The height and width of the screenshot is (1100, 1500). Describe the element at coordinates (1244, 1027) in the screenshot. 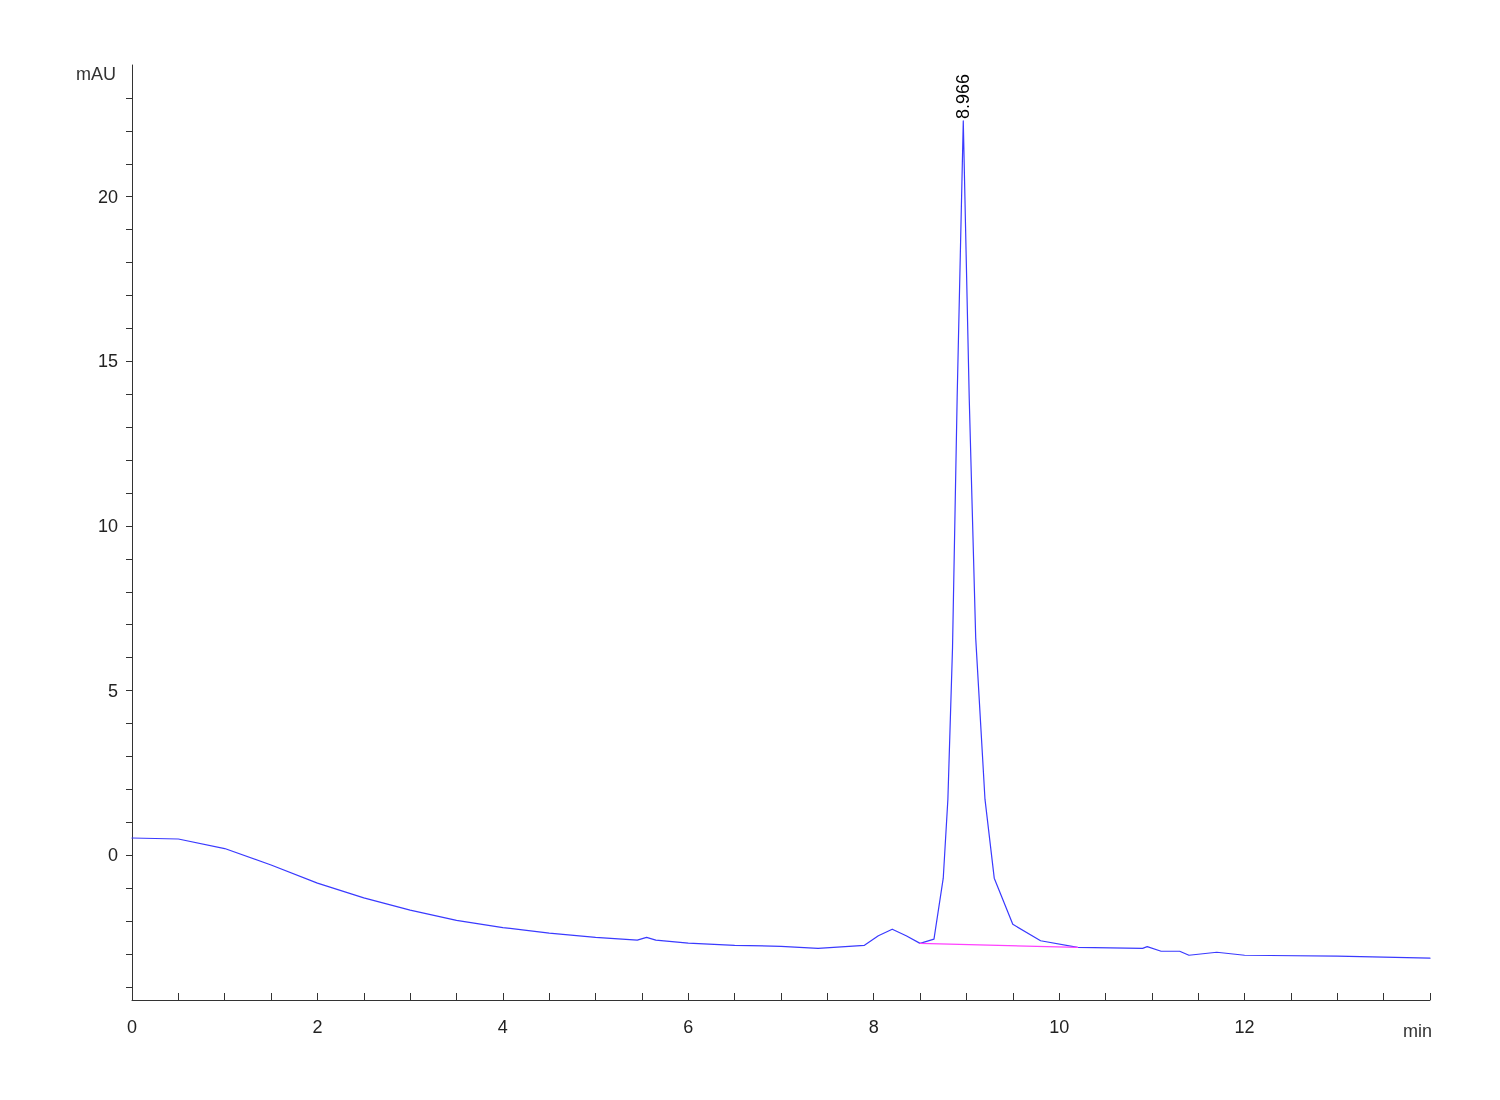

I see `x-tick-label: 12` at that location.